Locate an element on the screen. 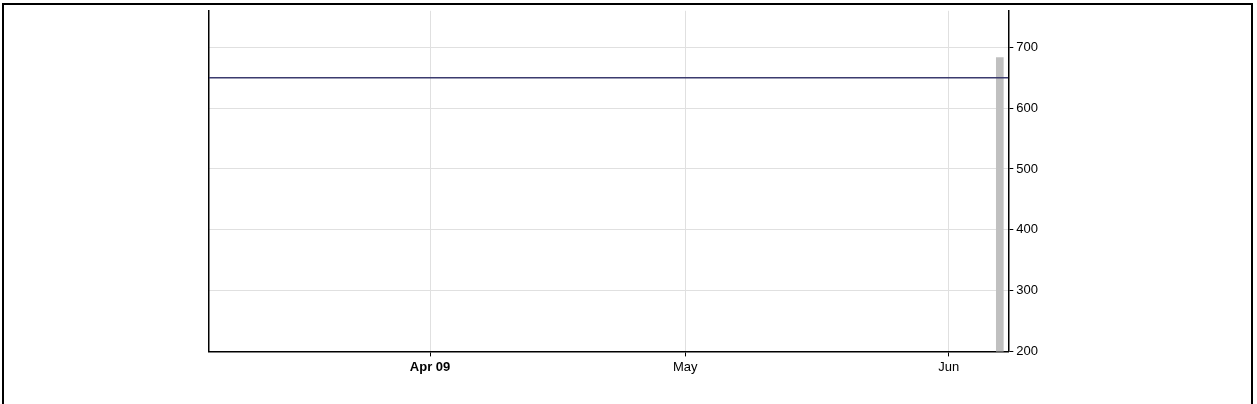  x-tick-label: May is located at coordinates (685, 366).